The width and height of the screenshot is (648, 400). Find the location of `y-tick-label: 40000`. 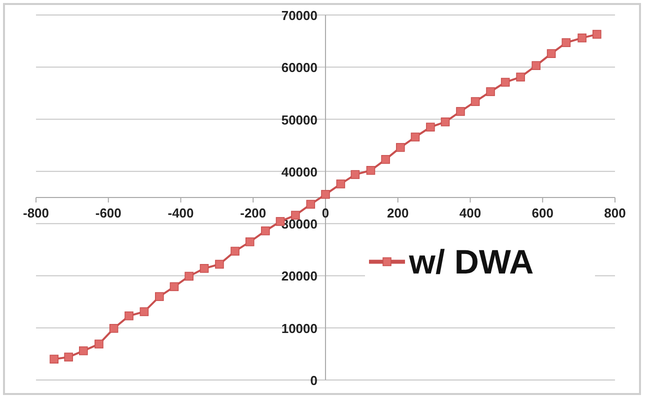

y-tick-label: 40000 is located at coordinates (299, 172).